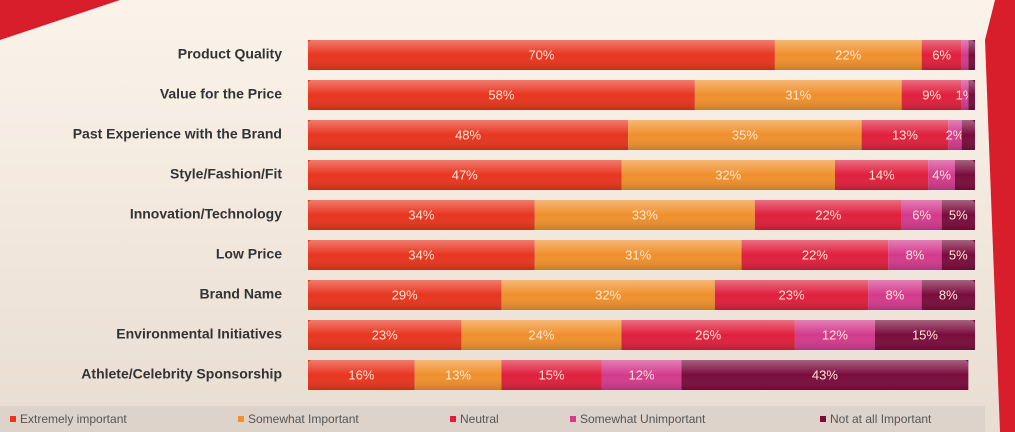  Describe the element at coordinates (206, 214) in the screenshot. I see `category-label: Innovation/Technology` at that location.